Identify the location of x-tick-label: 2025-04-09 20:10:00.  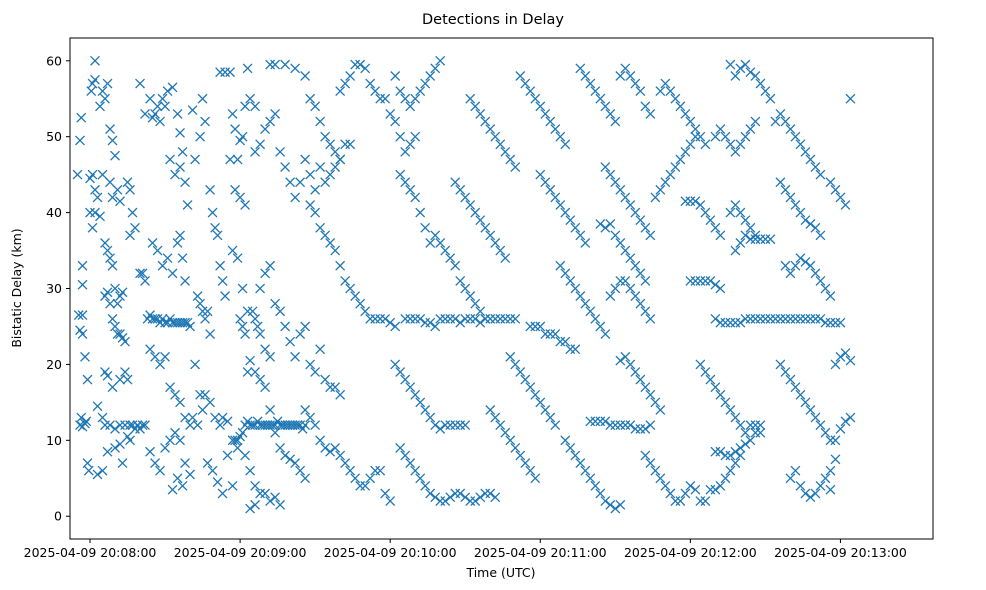
(390, 552).